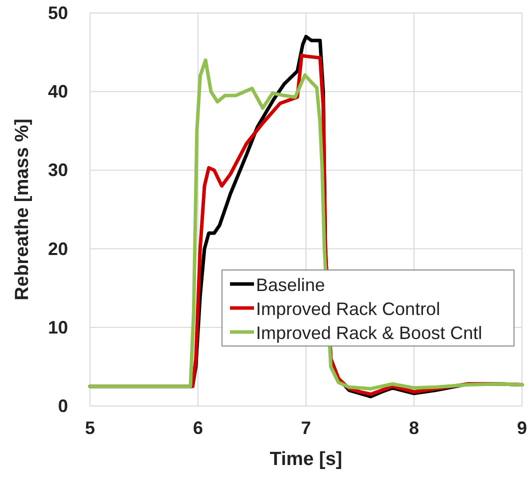 Image resolution: width=532 pixels, height=477 pixels. What do you see at coordinates (22, 209) in the screenshot?
I see `y-axis-title: Rebreathe [mass %]` at bounding box center [22, 209].